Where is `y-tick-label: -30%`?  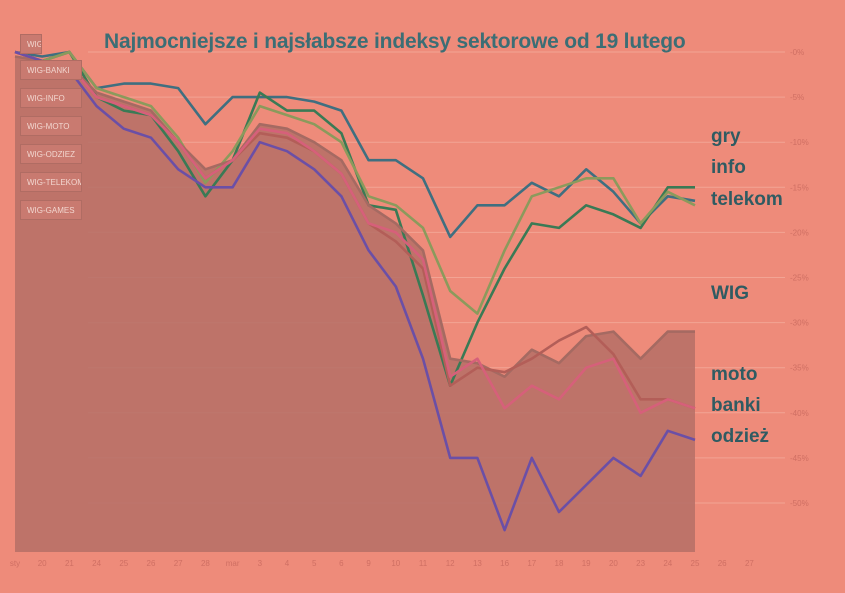
y-tick-label: -30% is located at coordinates (799, 323).